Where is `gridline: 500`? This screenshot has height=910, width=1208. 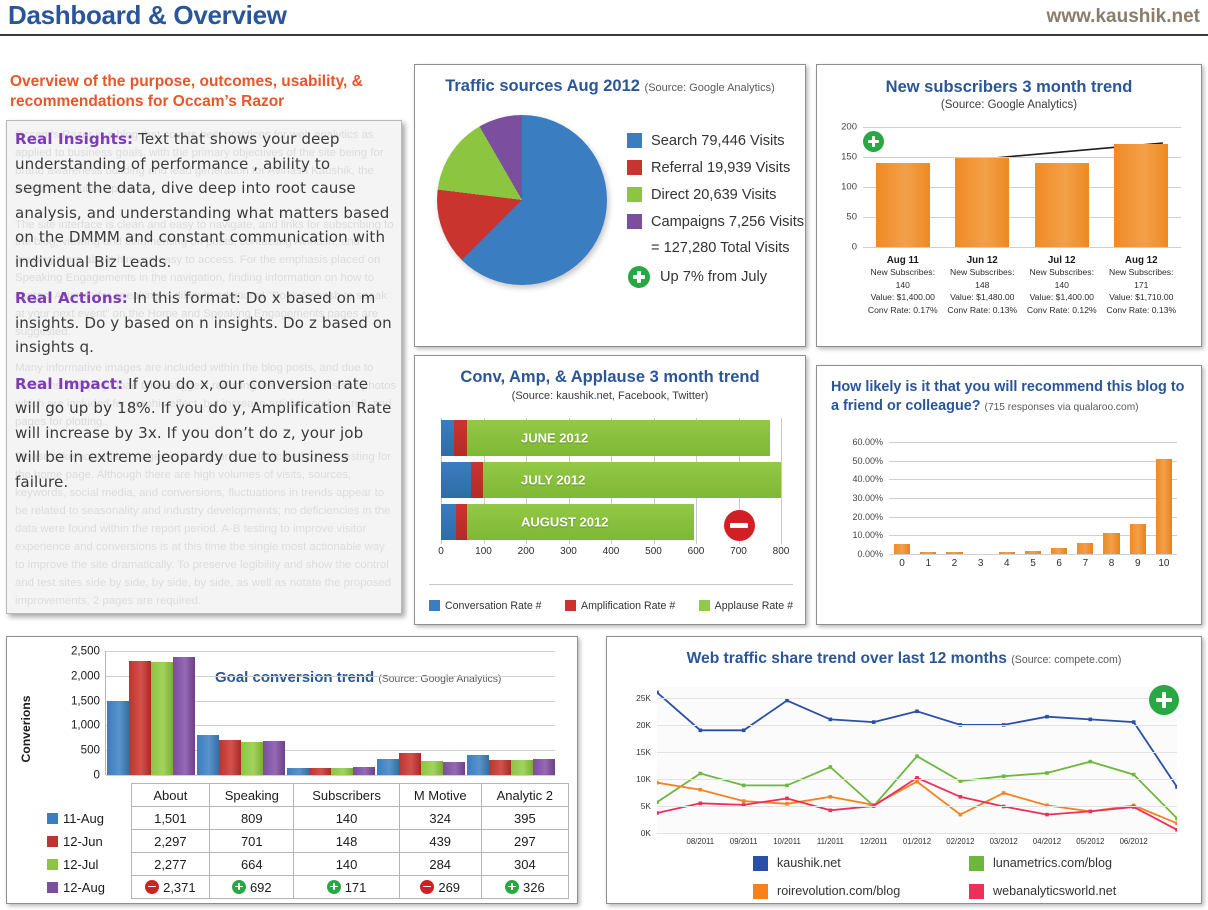
gridline: 500 is located at coordinates (318, 750).